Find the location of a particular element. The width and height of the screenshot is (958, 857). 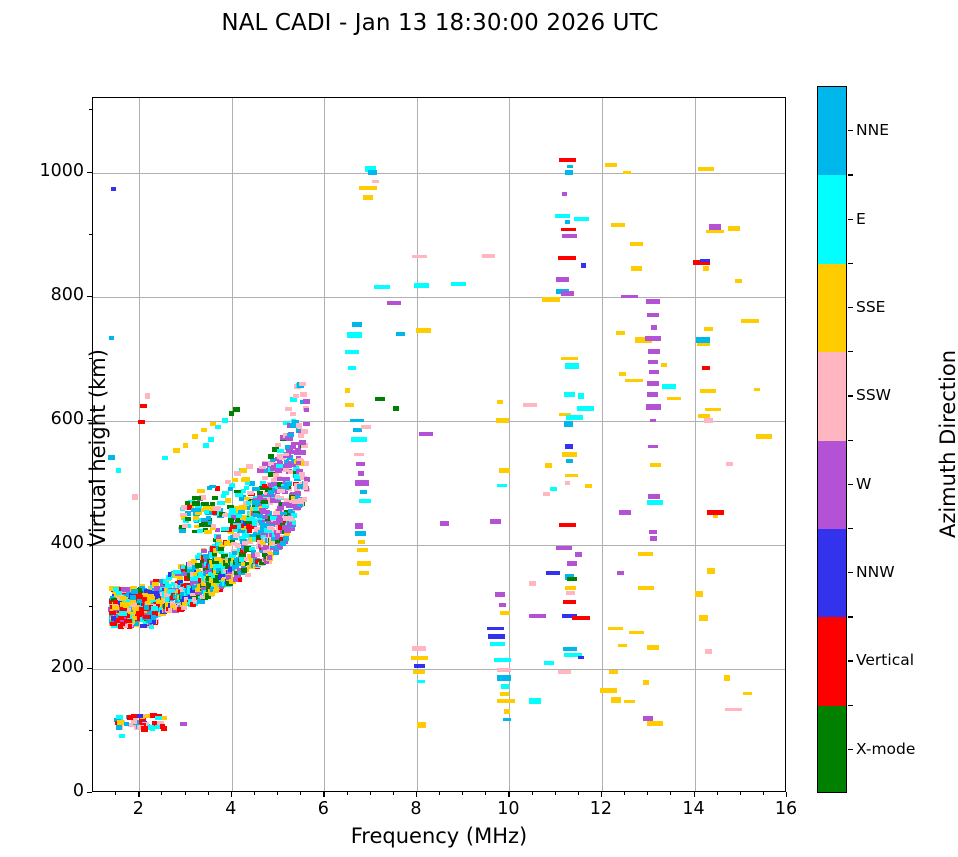

gridline-horizontal is located at coordinates (439, 545).